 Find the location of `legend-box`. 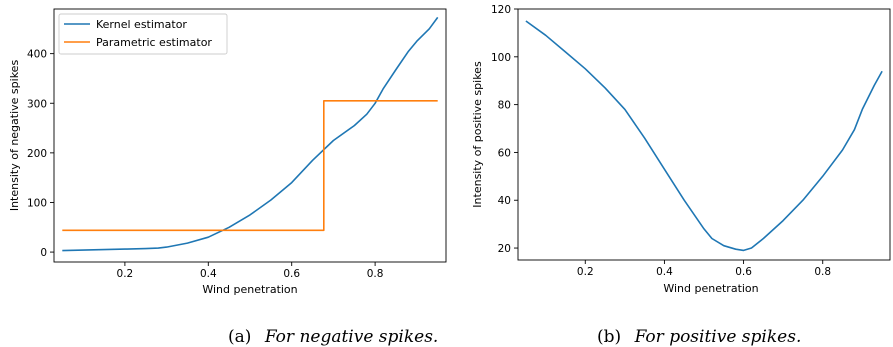

legend-box is located at coordinates (143, 34).